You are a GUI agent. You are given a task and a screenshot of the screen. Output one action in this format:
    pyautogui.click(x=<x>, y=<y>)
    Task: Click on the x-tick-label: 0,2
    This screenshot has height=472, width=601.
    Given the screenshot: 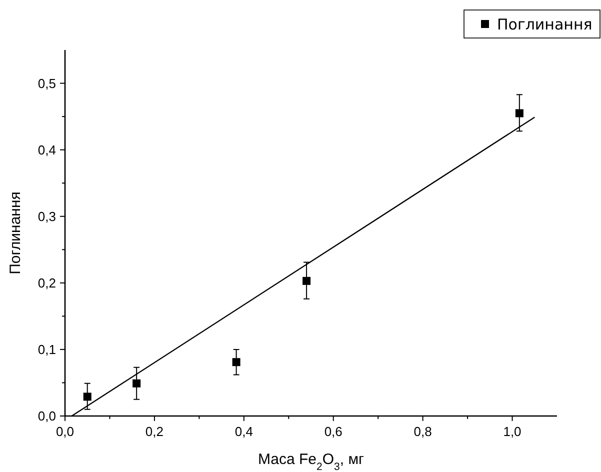 What is the action you would take?
    pyautogui.click(x=154, y=431)
    